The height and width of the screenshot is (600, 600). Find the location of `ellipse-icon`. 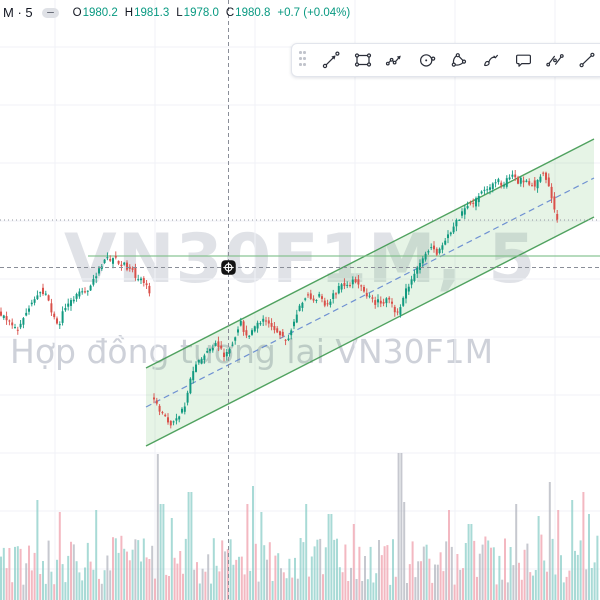

ellipse-icon is located at coordinates (427, 60).